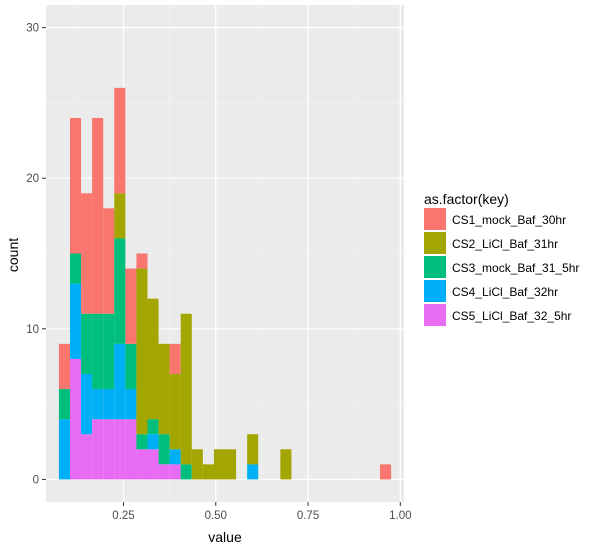 This screenshot has height=555, width=598. Describe the element at coordinates (308, 516) in the screenshot. I see `x-tick-label: 0.75` at that location.